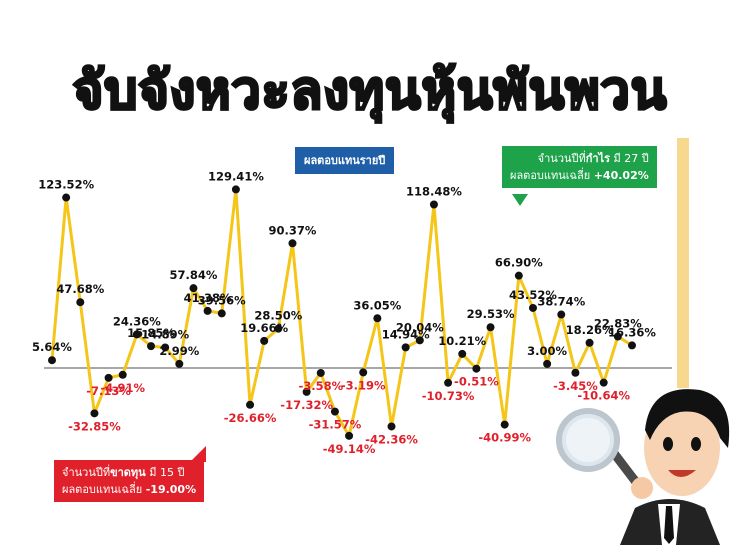 This screenshot has width=740, height=545. What do you see at coordinates (80, 289) in the screenshot?
I see `data-label: 47.68%` at bounding box center [80, 289].